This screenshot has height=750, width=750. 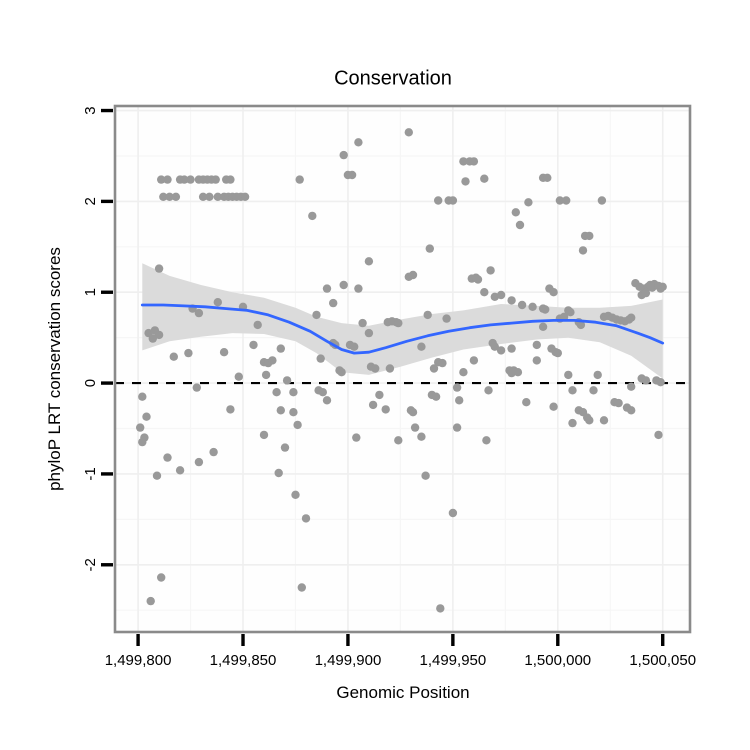 What do you see at coordinates (90, 564) in the screenshot?
I see `y-tick-label: -2` at bounding box center [90, 564].